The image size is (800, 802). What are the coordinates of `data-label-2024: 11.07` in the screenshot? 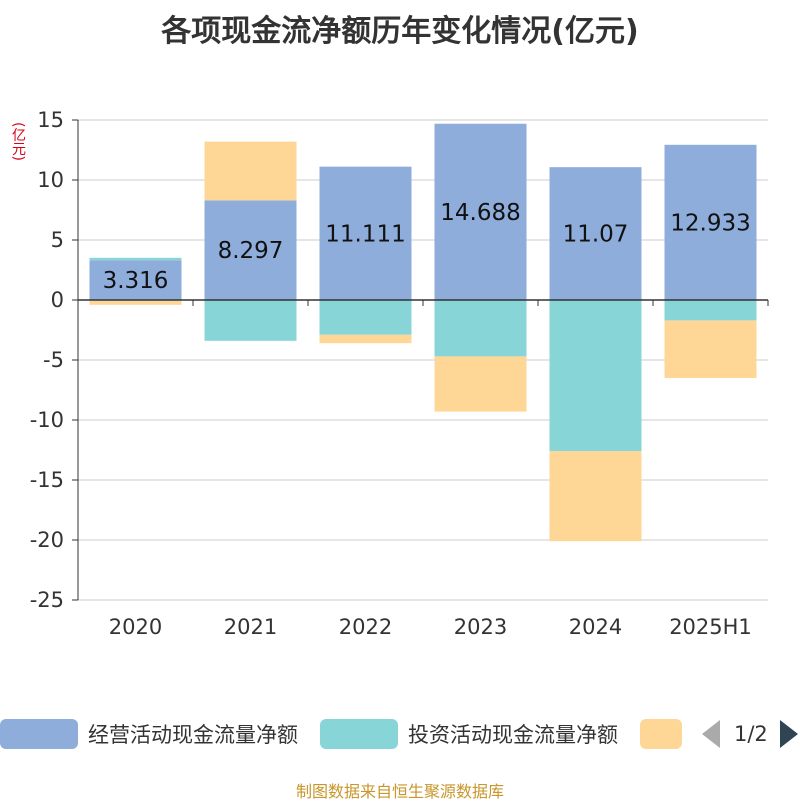 It's located at (596, 235).